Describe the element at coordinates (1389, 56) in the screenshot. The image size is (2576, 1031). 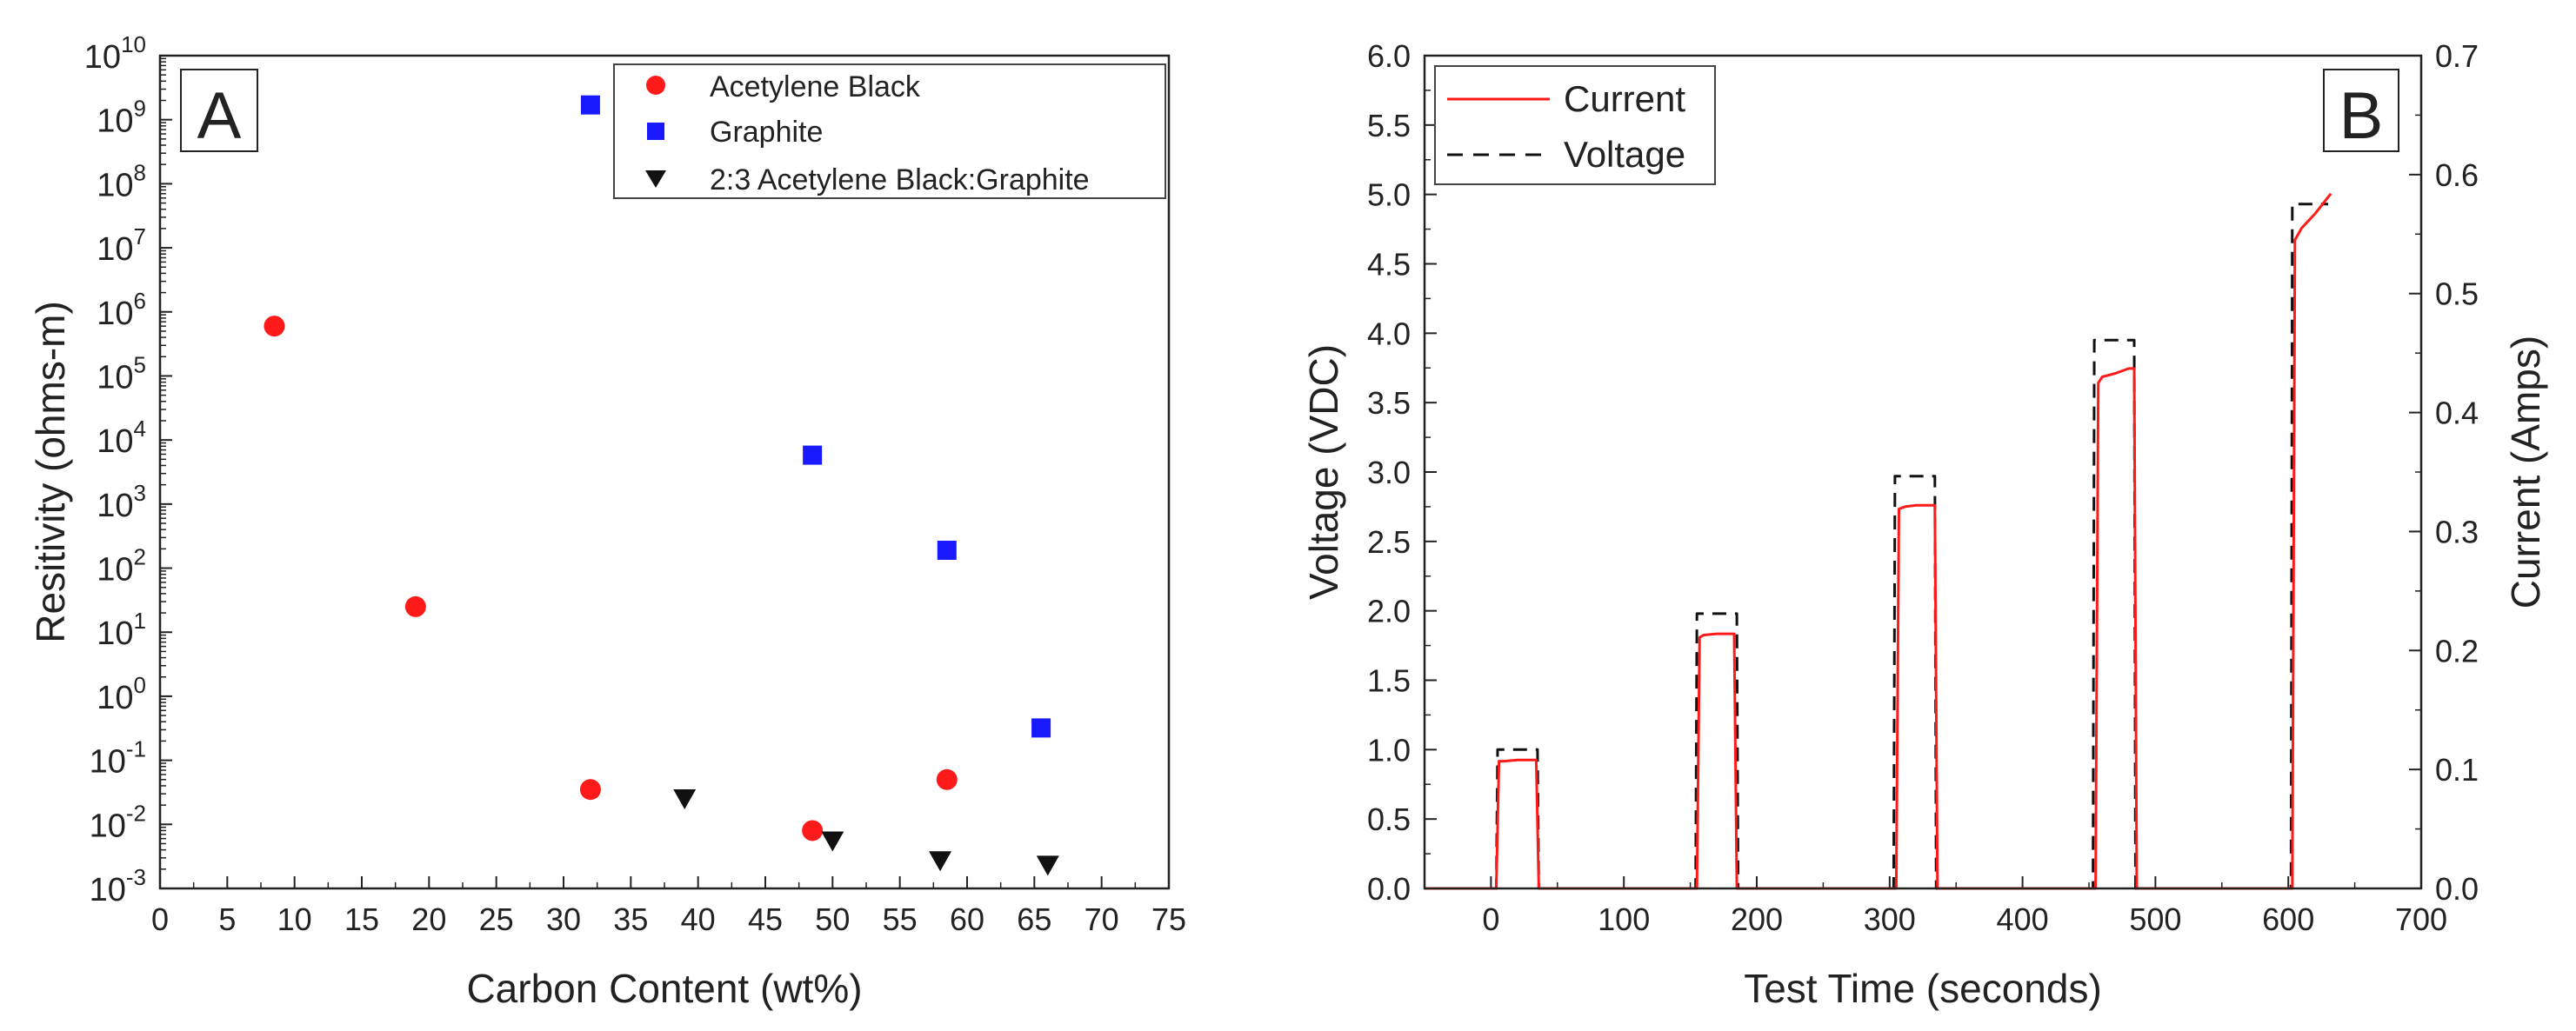
I see `y-tick-label-left: 6.0` at that location.